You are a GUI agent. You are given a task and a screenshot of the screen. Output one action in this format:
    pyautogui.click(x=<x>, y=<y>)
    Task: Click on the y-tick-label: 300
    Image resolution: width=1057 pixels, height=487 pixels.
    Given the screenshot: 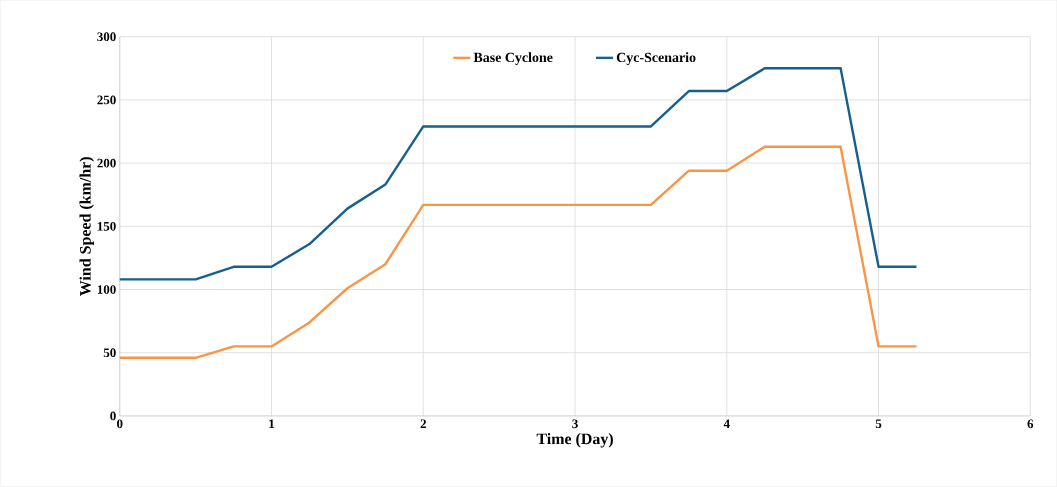 What is the action you would take?
    pyautogui.click(x=106, y=37)
    